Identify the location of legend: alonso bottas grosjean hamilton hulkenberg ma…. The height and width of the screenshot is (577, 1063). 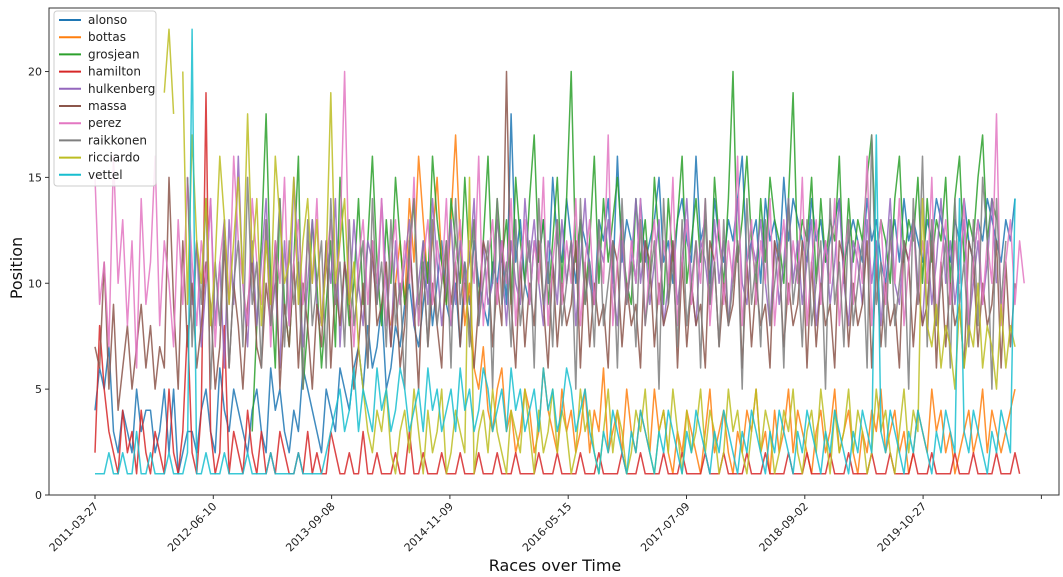
(105, 98).